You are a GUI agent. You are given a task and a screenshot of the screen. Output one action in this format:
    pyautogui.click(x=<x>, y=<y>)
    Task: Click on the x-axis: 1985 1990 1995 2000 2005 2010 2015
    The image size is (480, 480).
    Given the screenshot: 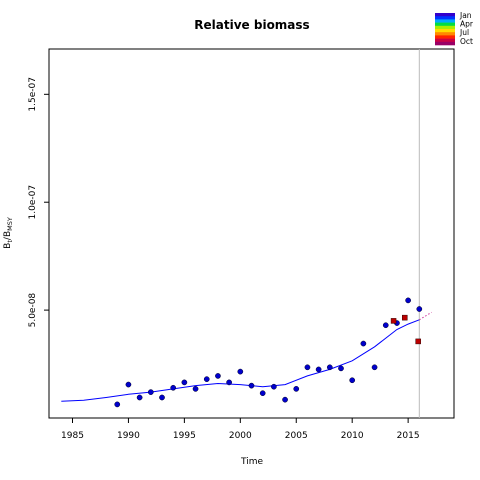 What is the action you would take?
    pyautogui.click(x=240, y=429)
    